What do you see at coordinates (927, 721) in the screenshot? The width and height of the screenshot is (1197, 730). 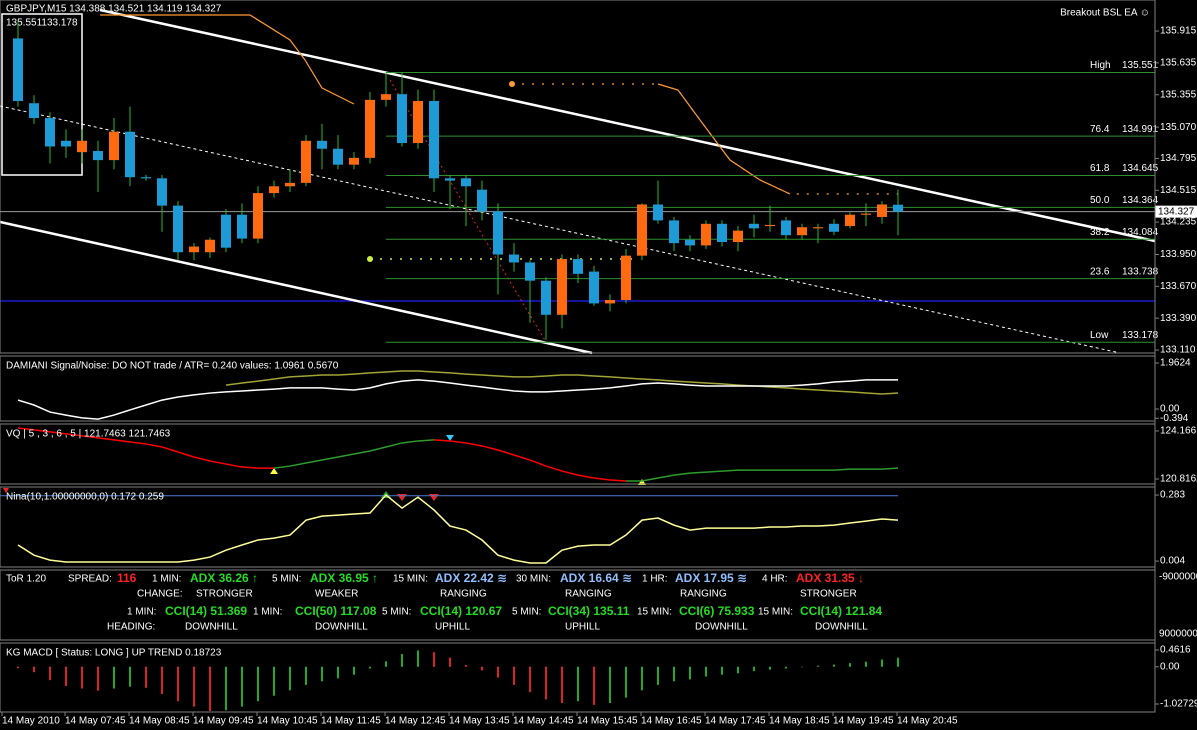 I see `x-tick-label: 14 May 20:45` at bounding box center [927, 721].